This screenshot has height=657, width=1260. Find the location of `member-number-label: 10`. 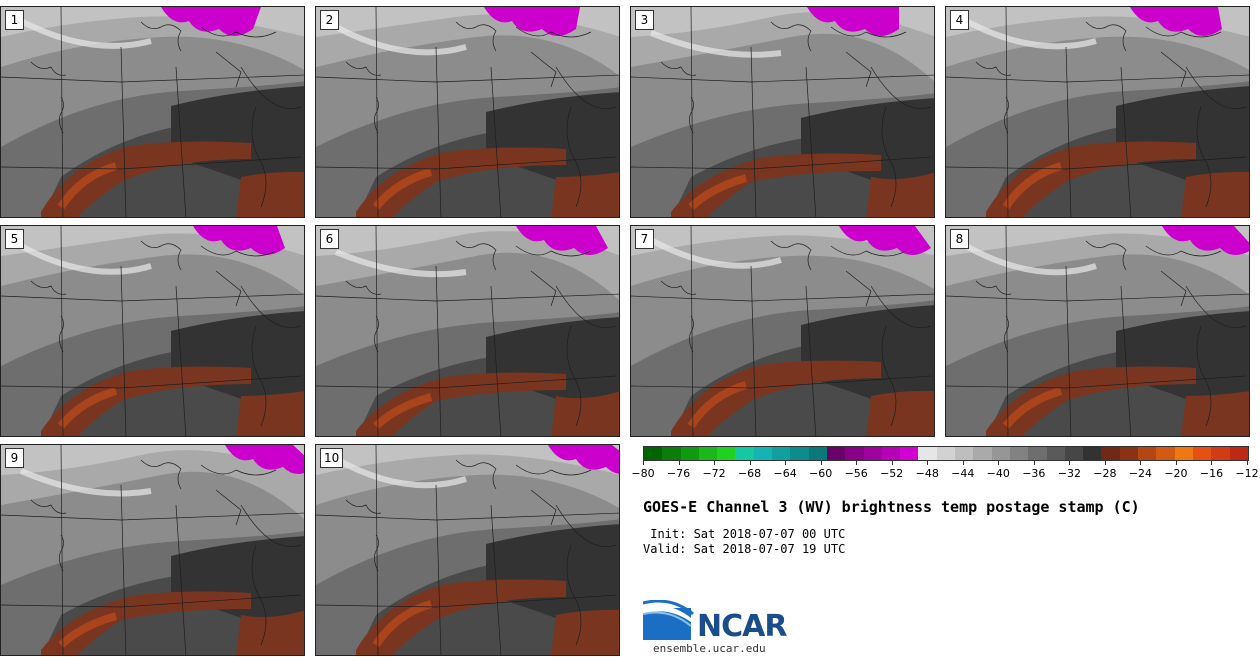

member-number-label: 10 is located at coordinates (332, 458).